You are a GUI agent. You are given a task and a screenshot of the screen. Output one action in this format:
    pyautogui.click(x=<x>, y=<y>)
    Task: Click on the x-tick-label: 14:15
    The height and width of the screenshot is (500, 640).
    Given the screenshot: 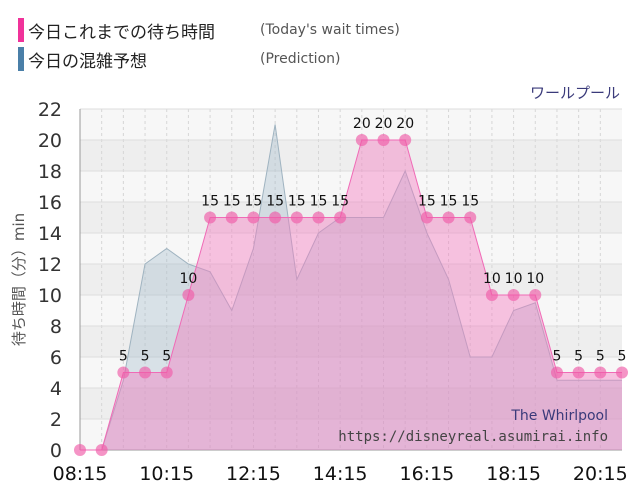 What is the action you would take?
    pyautogui.click(x=340, y=474)
    